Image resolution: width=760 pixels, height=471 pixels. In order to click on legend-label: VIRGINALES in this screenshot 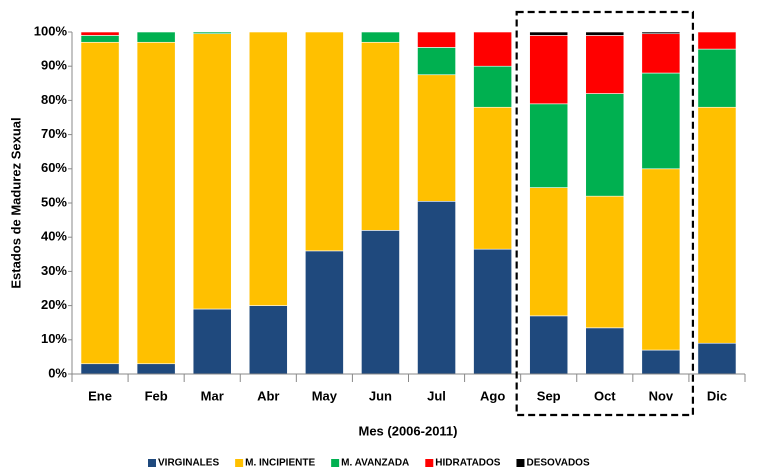, I will do `click(188, 463)`.